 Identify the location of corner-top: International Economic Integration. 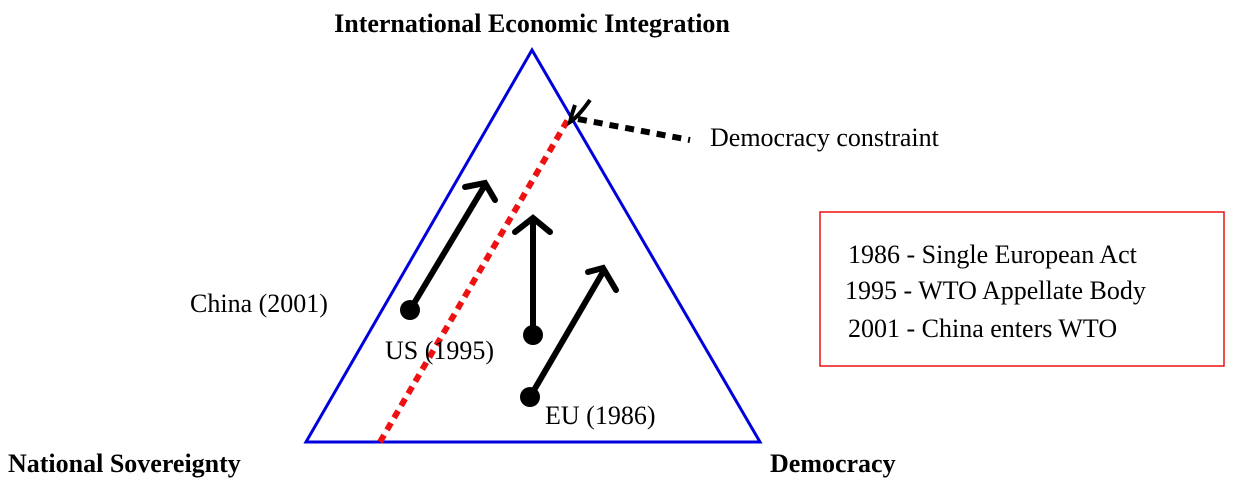
(532, 23).